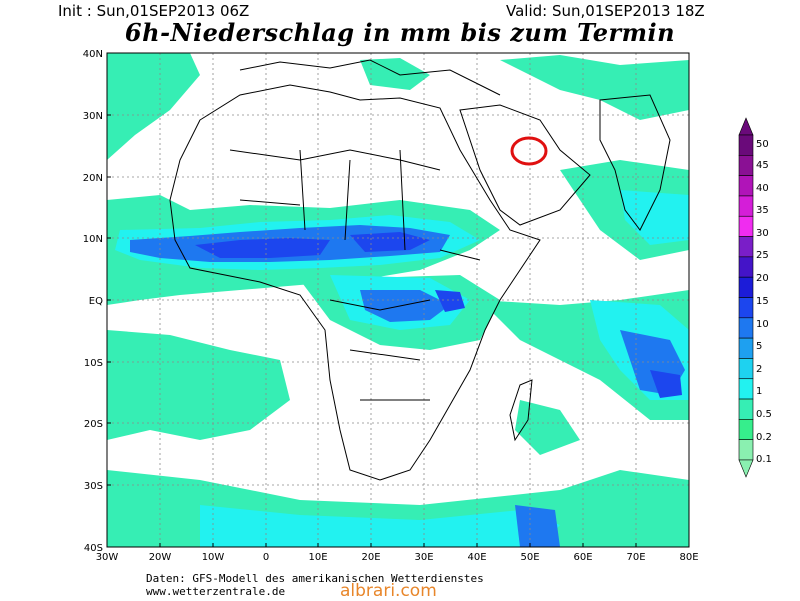  I want to click on lon-label: 70E, so click(635, 557).